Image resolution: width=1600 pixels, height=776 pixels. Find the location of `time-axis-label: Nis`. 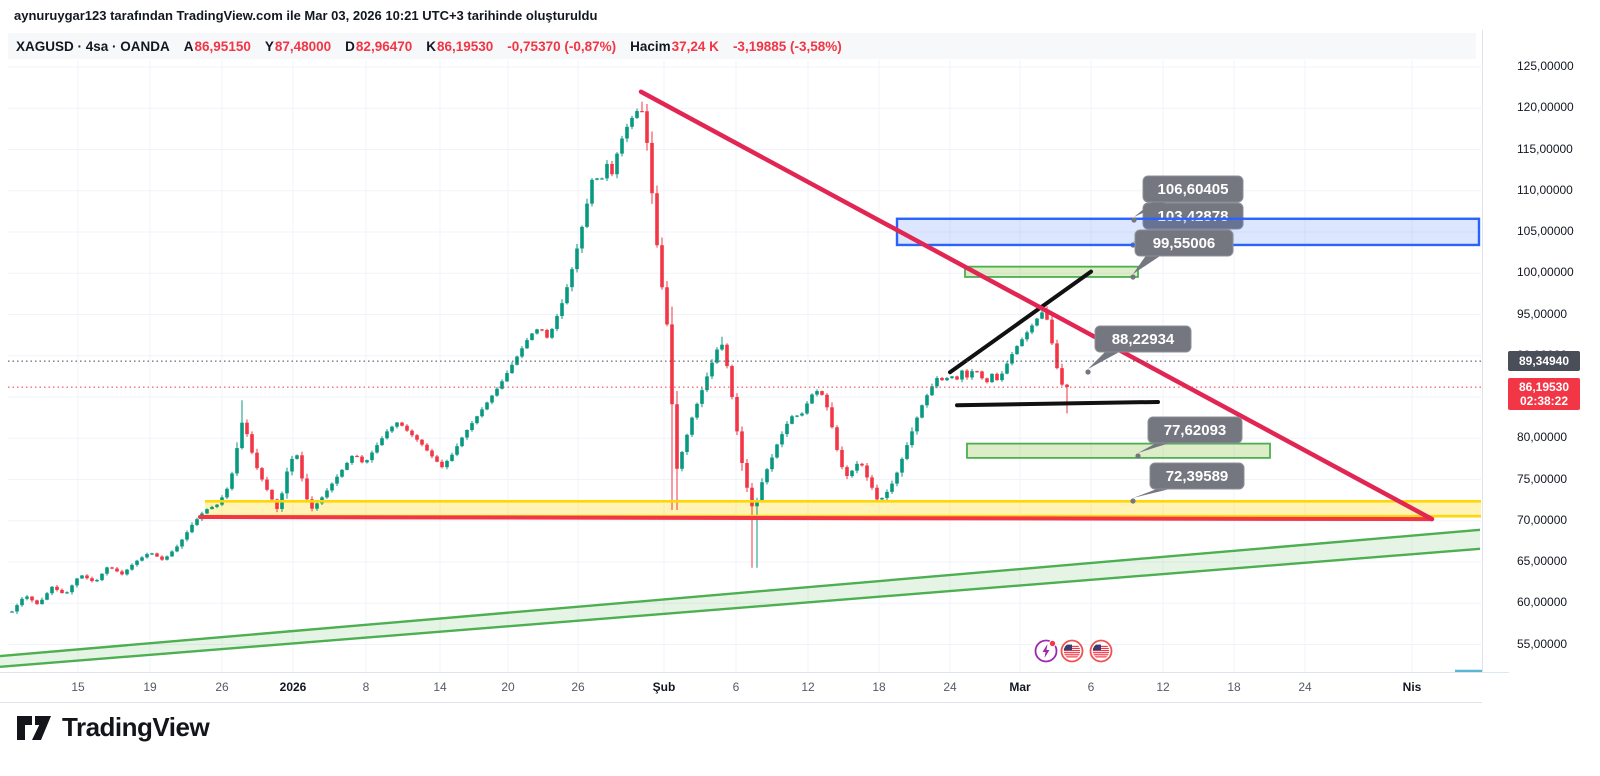

time-axis-label: Nis is located at coordinates (1412, 687).